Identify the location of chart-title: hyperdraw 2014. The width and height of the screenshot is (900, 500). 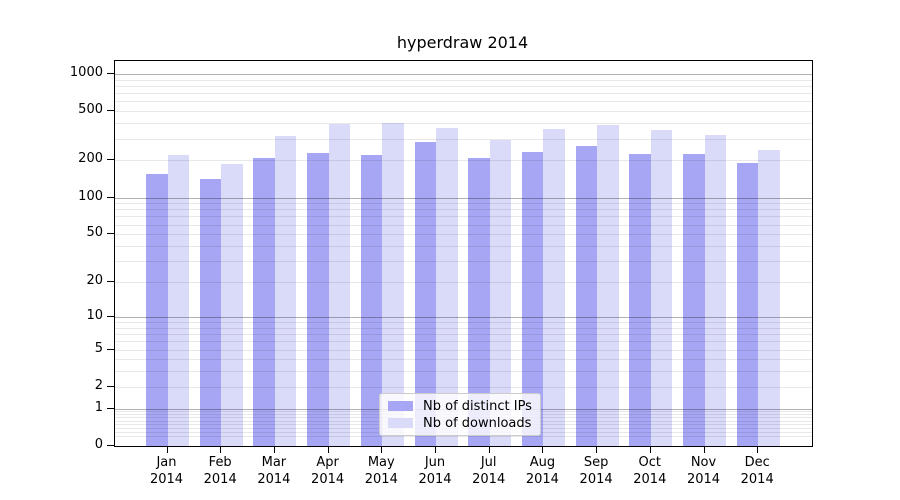
(462, 42).